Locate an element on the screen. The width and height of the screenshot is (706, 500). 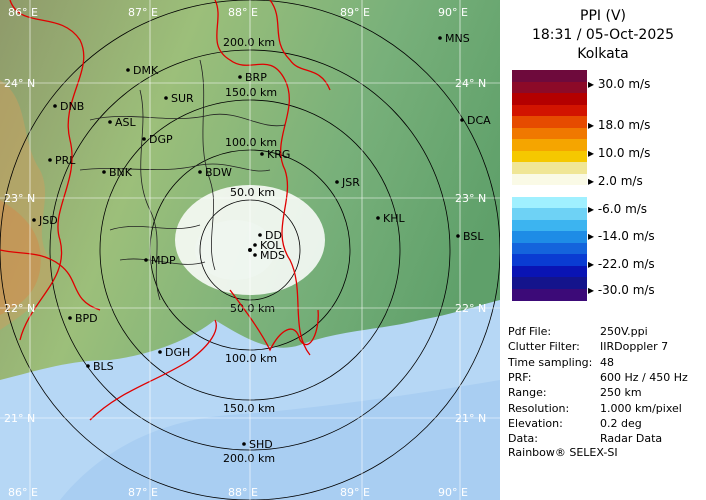
city-label: JSR is located at coordinates (350, 182).